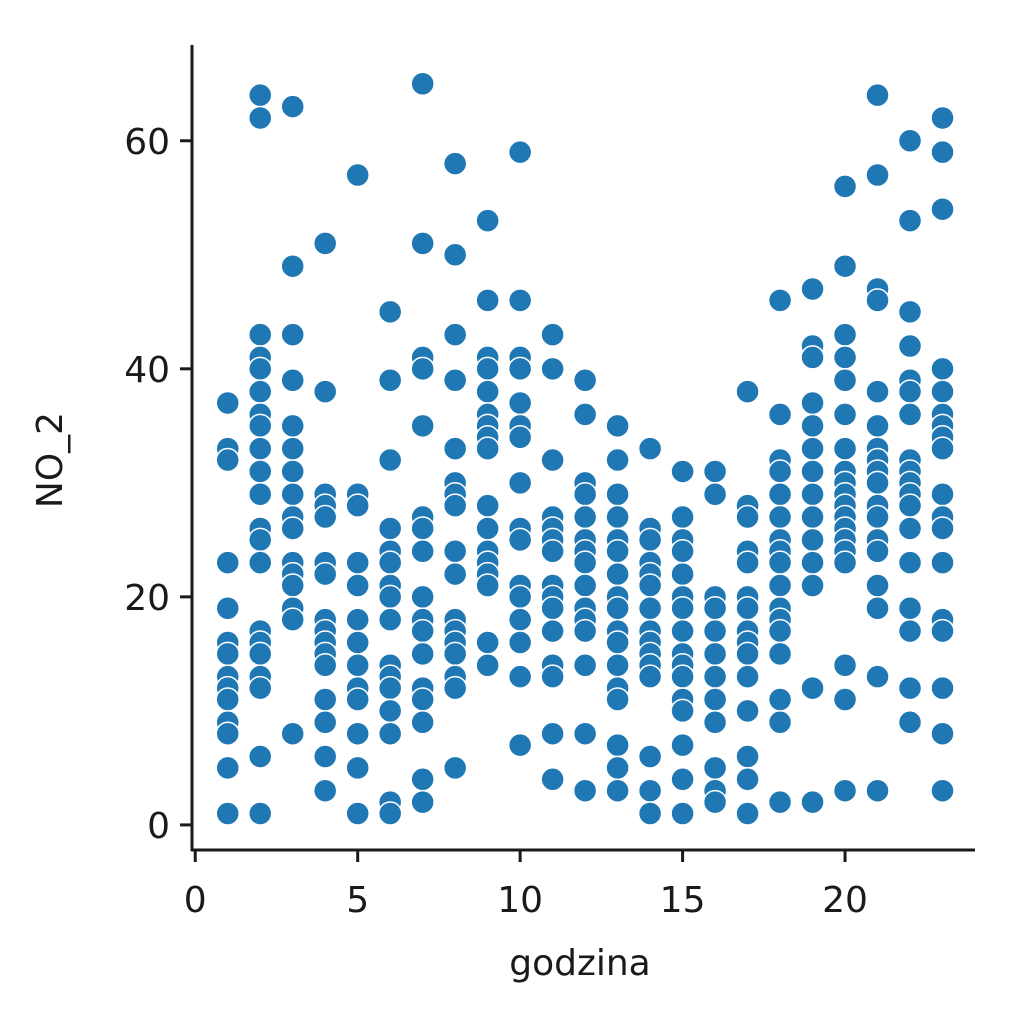 This screenshot has height=1028, width=1024. I want to click on x-tick-label: 5, so click(357, 900).